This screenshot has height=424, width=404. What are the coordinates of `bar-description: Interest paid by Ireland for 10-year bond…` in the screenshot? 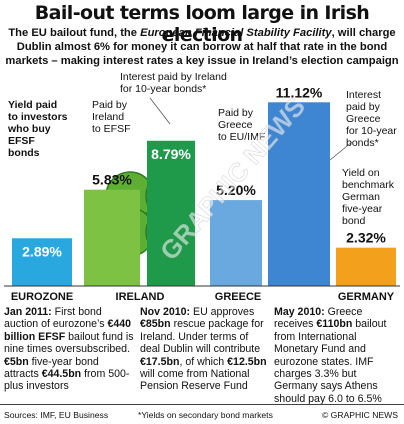 It's located at (173, 83).